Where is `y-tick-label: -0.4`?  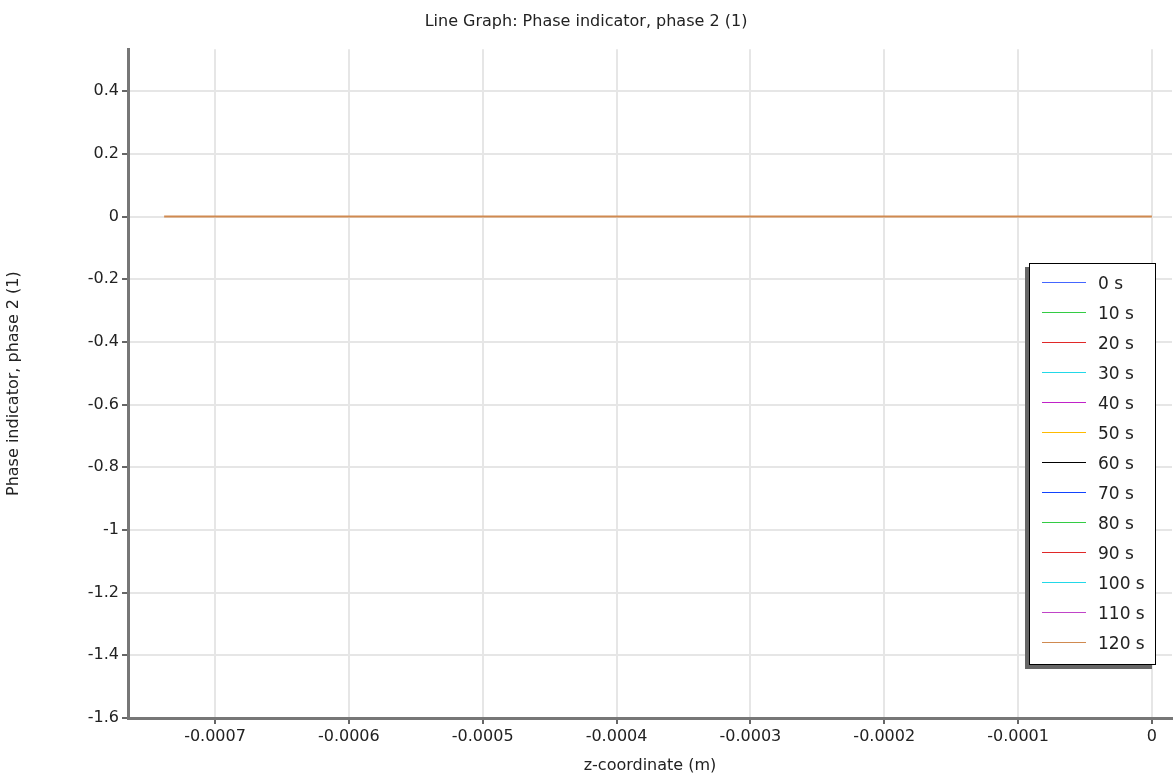 y-tick-label: -0.4 is located at coordinates (103, 341).